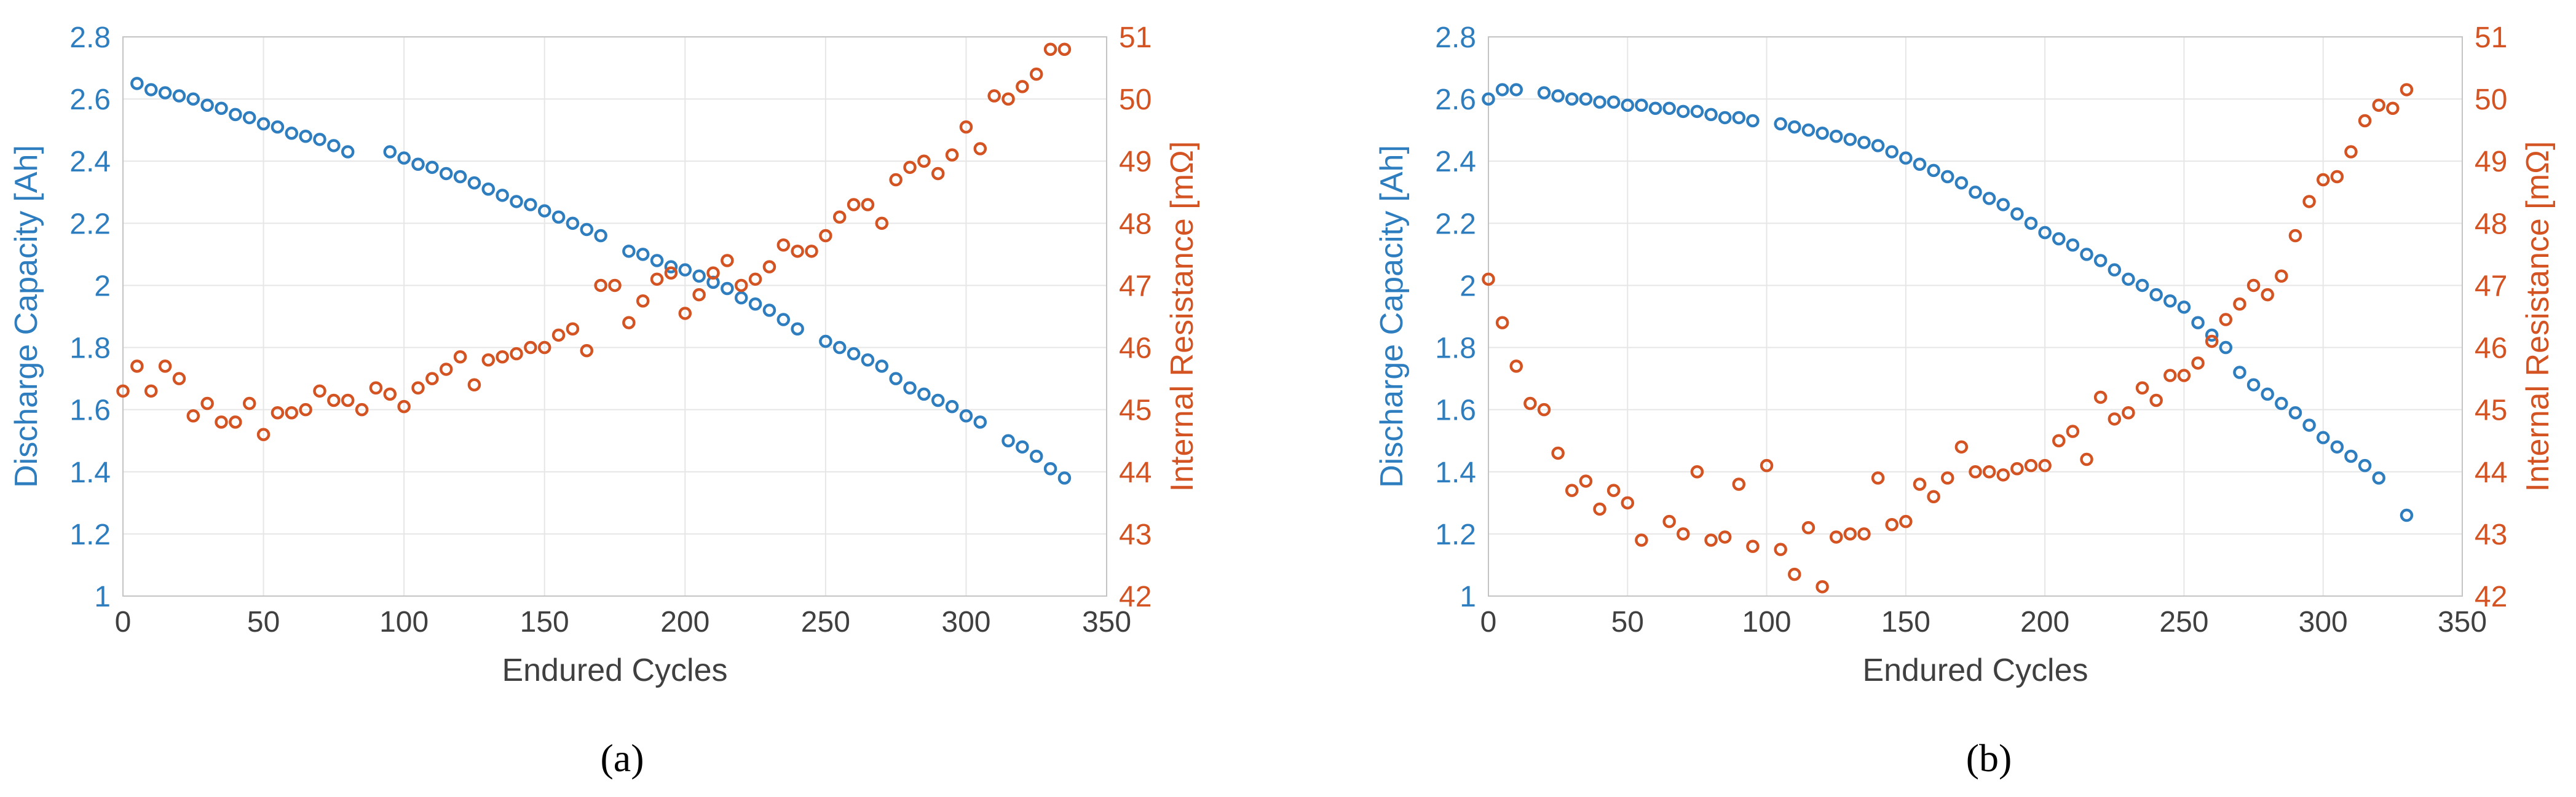 The image size is (2576, 797). I want to click on y-right-tick-label: 47, so click(1135, 286).